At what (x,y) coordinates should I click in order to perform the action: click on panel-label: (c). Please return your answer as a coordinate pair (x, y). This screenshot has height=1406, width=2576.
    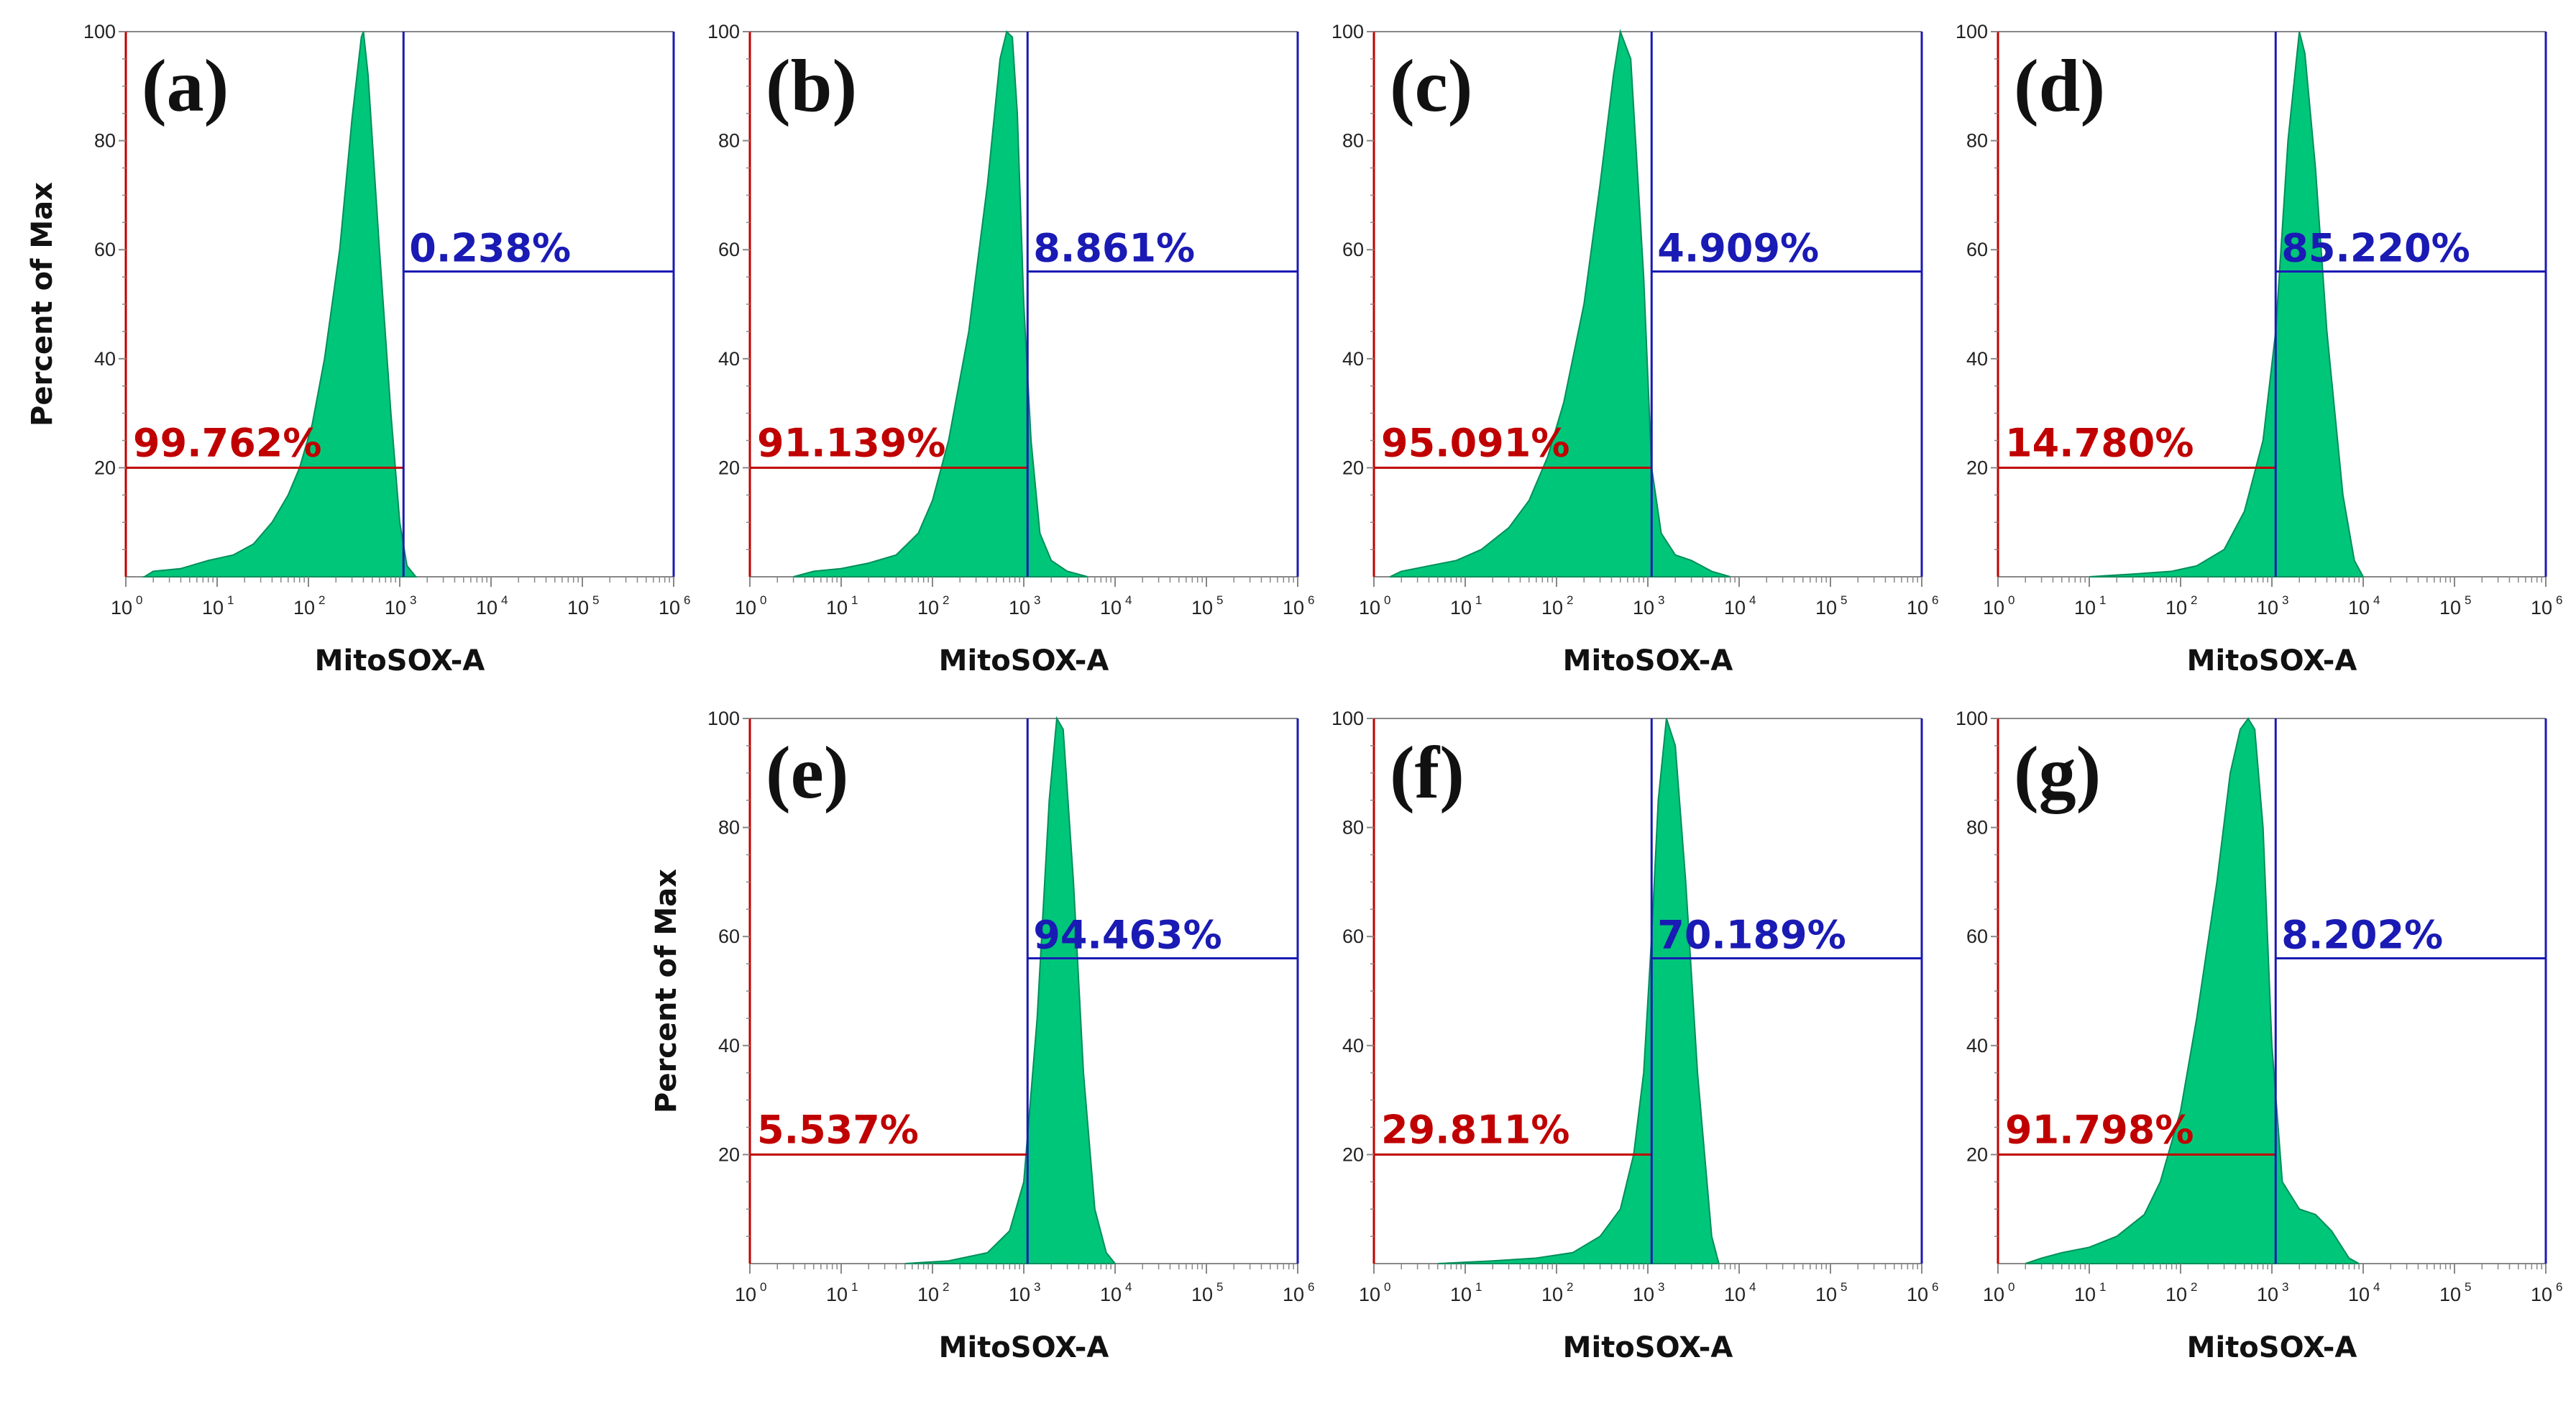
    Looking at the image, I should click on (1431, 86).